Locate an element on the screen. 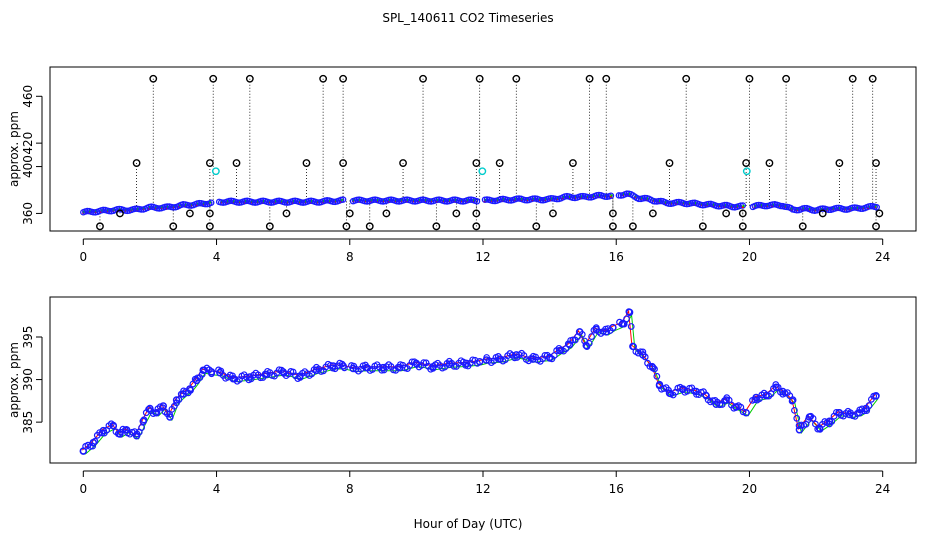 This screenshot has width=936, height=540. top-y-tick-label: 360 is located at coordinates (28, 213).